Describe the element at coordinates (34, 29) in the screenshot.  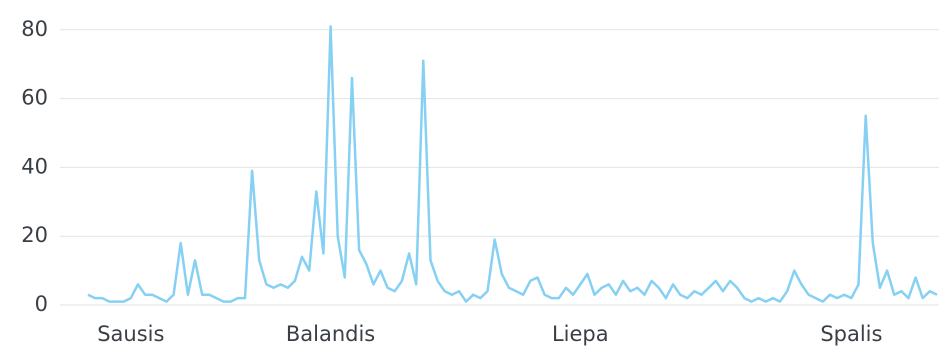
I see `y-tick-label: 80` at that location.